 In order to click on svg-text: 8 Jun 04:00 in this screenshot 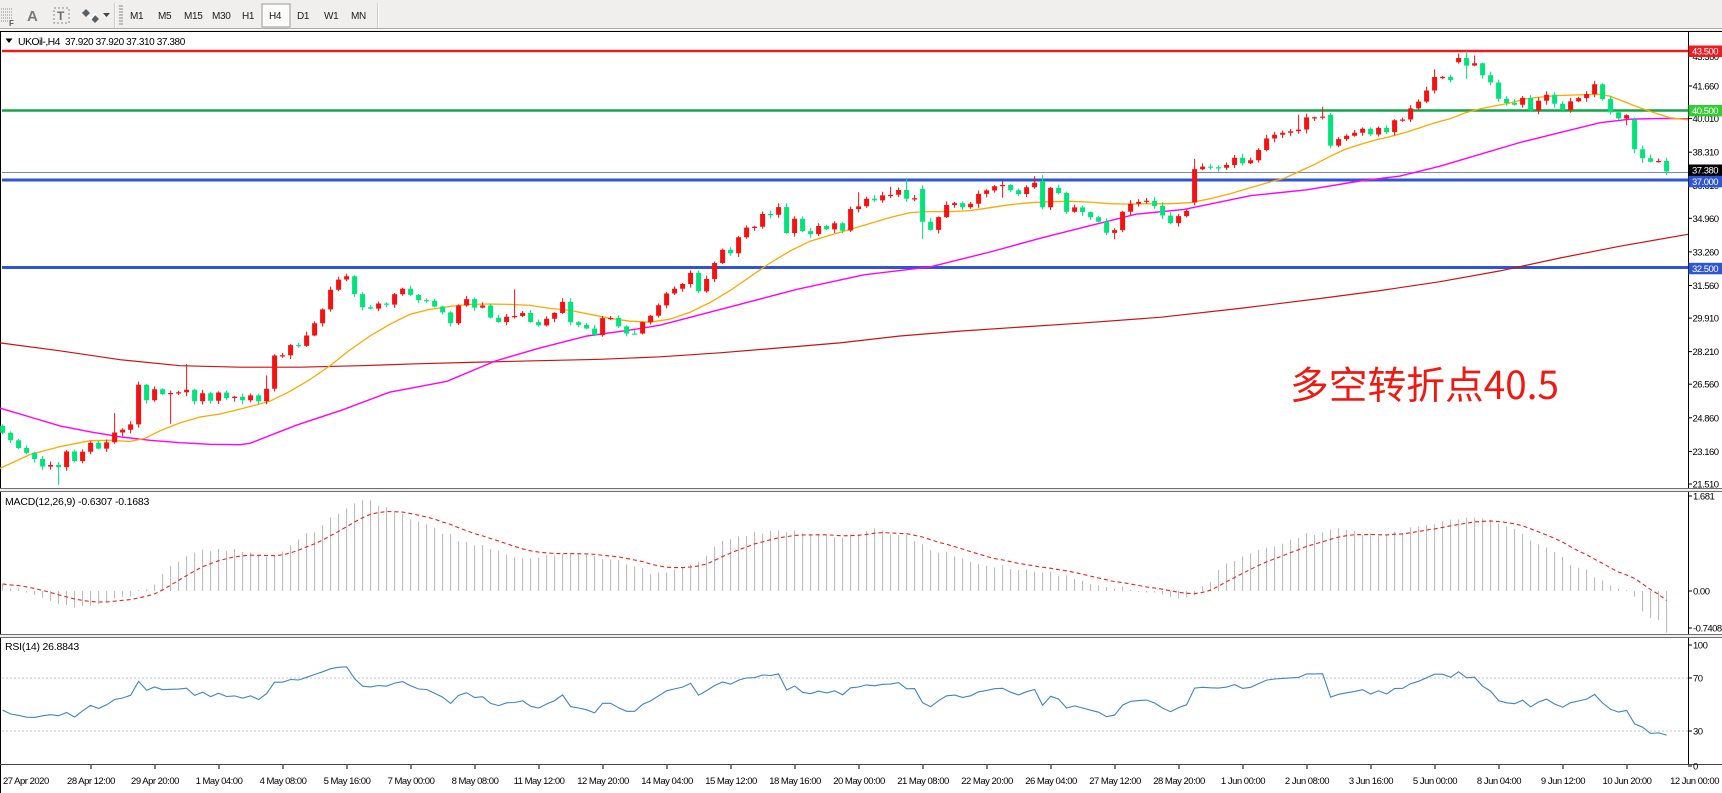, I will do `click(1499, 781)`.